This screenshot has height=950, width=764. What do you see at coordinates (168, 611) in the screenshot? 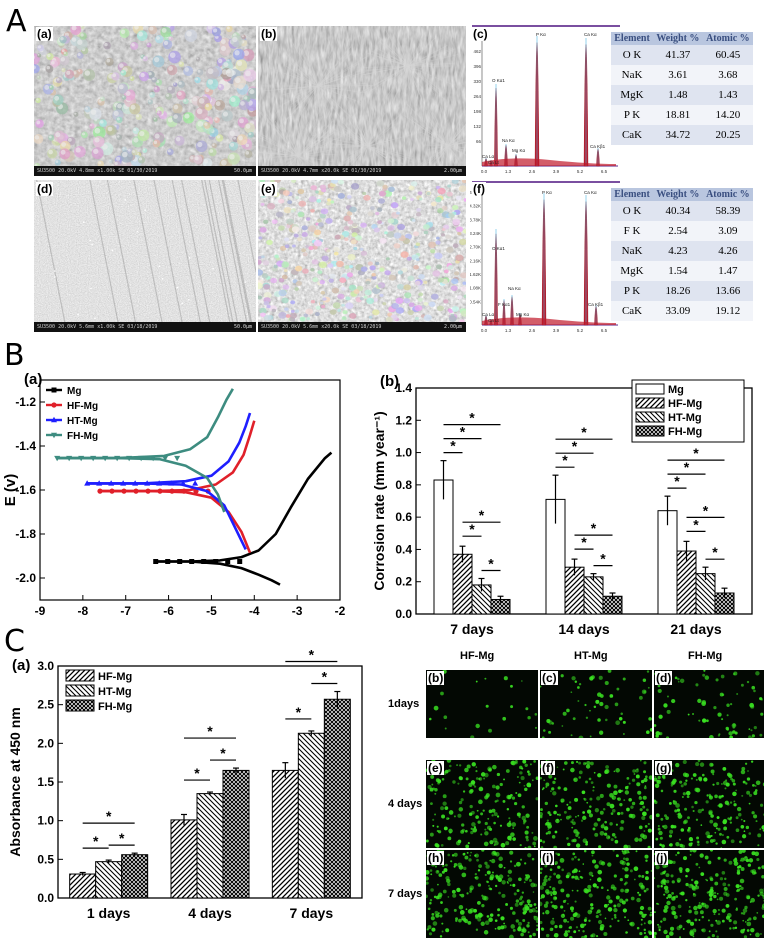
I see `x-tick-label: -6` at bounding box center [168, 611].